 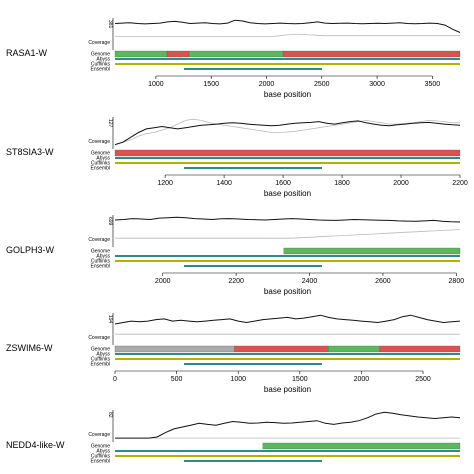 I want to click on gene-label: ZSWIM6-W, so click(x=29, y=348).